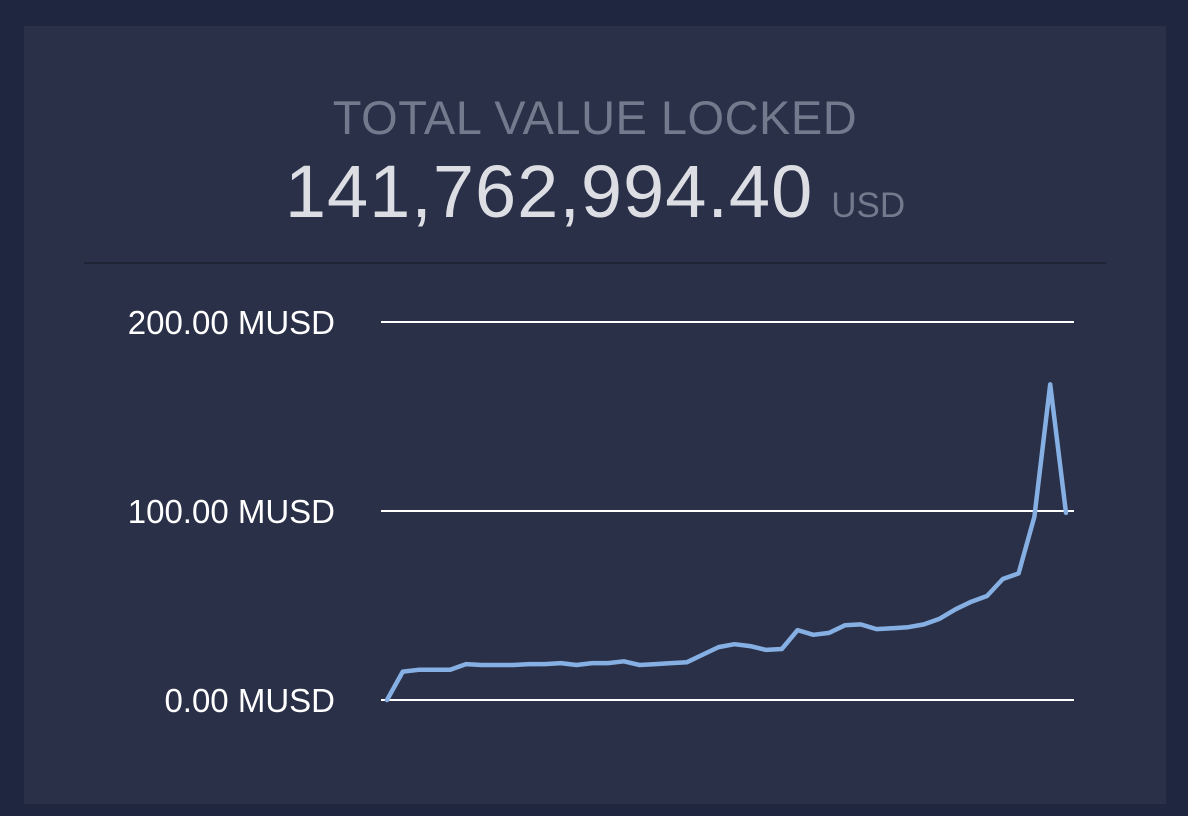 The height and width of the screenshot is (816, 1188). What do you see at coordinates (231, 322) in the screenshot?
I see `y-tick-label: 200.00 MUSD` at bounding box center [231, 322].